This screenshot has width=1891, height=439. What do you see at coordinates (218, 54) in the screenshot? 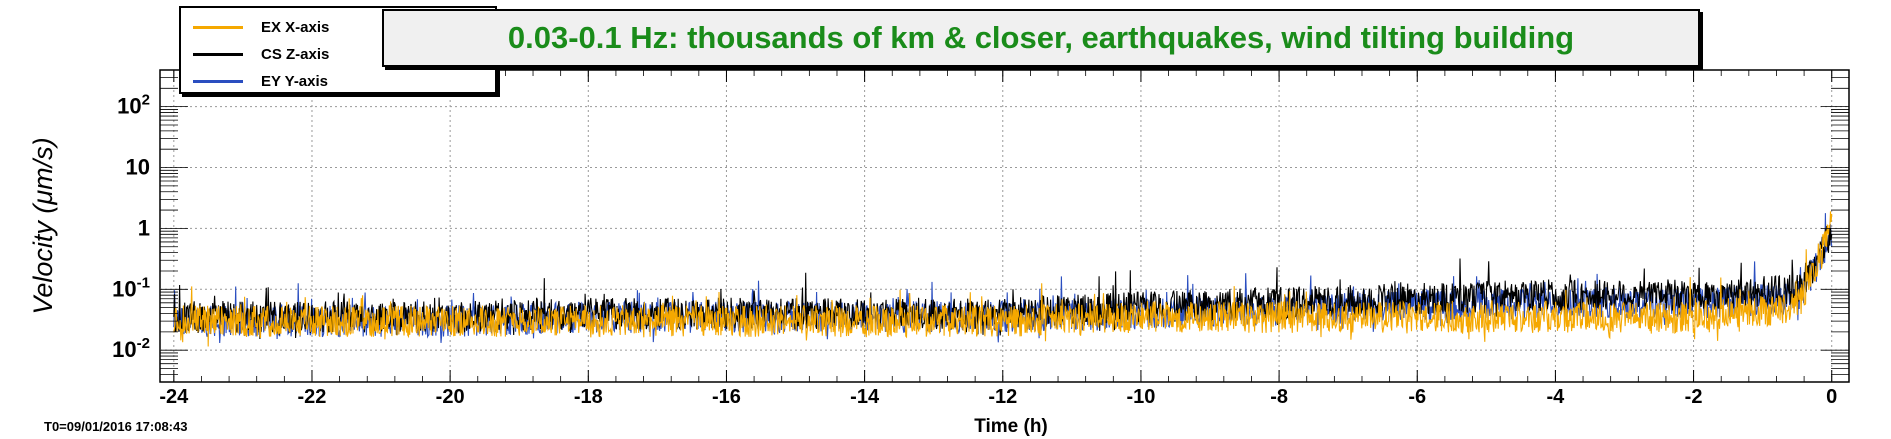
I see `legend-swatch-cs` at bounding box center [218, 54].